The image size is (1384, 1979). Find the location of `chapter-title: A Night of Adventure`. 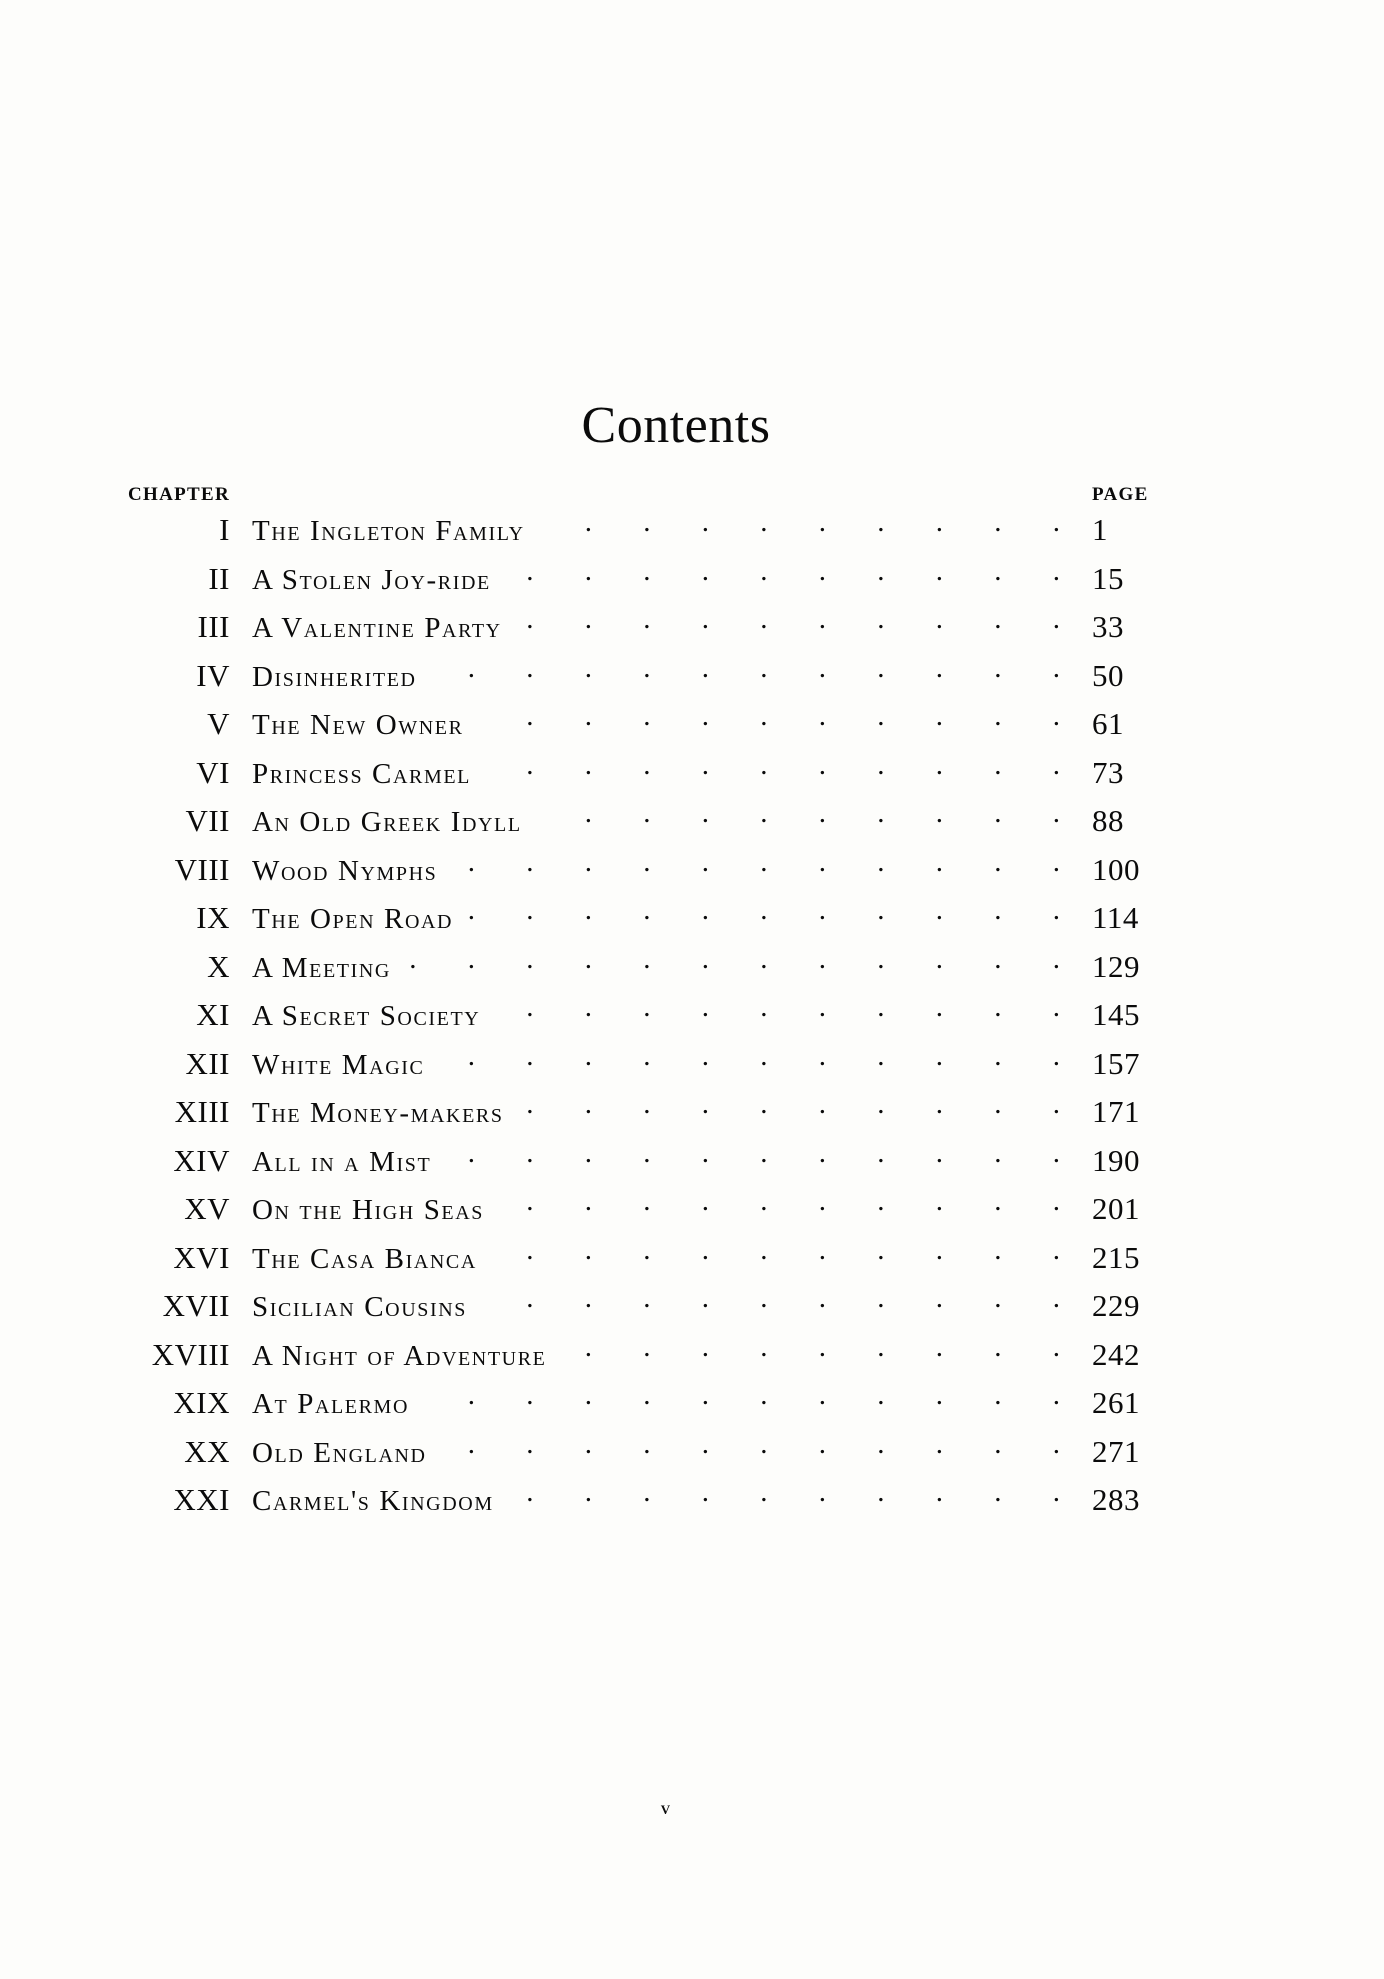

chapter-title: A Night of Adventure is located at coordinates (399, 1355).